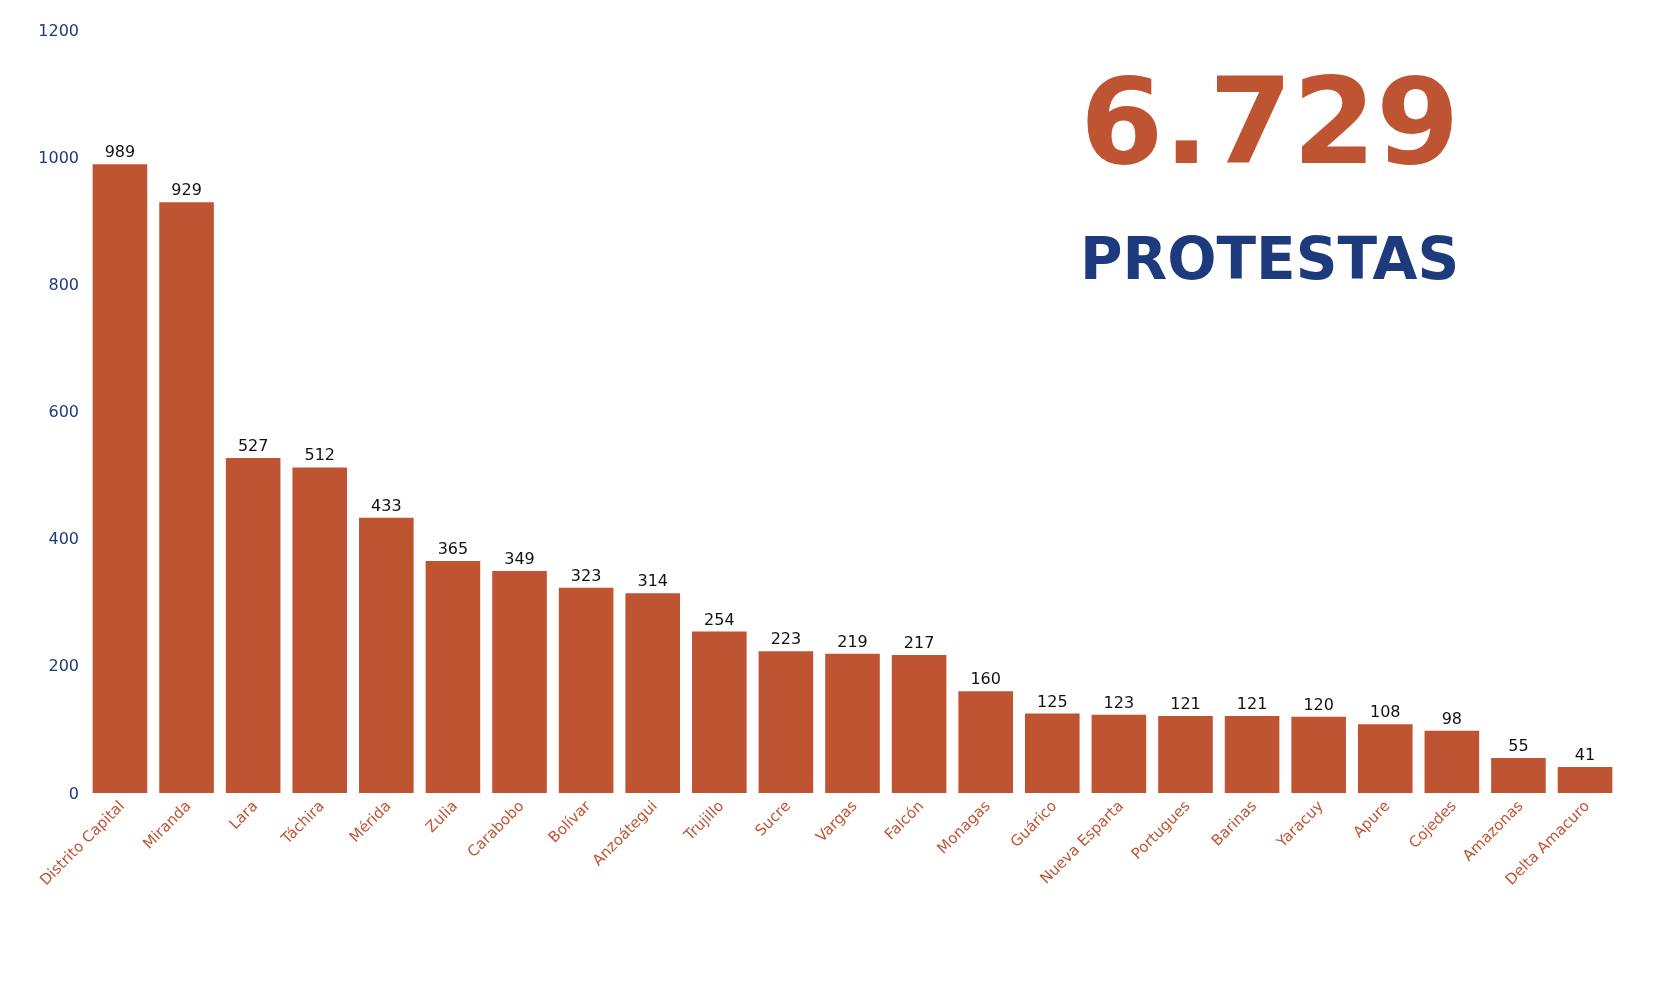 The width and height of the screenshot is (1655, 983). What do you see at coordinates (253, 445) in the screenshot?
I see `data-label: 527` at bounding box center [253, 445].